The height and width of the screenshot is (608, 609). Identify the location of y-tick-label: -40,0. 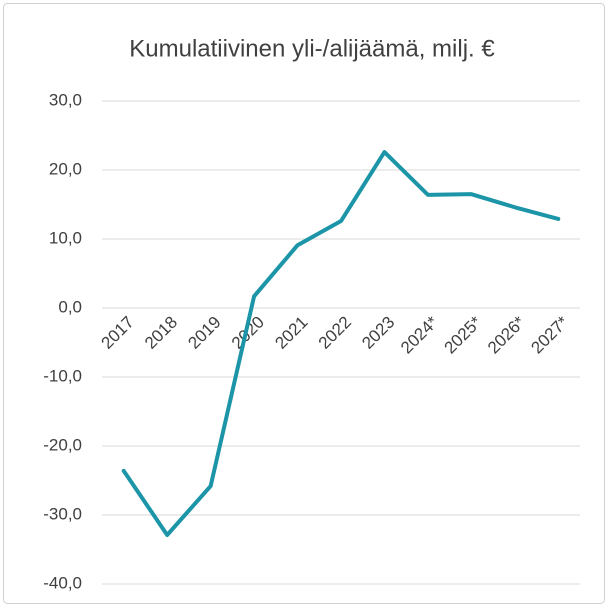
(62, 582).